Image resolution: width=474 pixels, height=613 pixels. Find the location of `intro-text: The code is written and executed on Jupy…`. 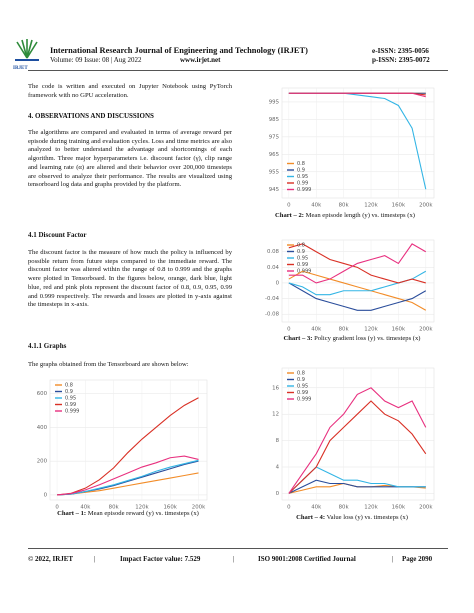

intro-text: The code is written and executed on Jupy… is located at coordinates (130, 91).